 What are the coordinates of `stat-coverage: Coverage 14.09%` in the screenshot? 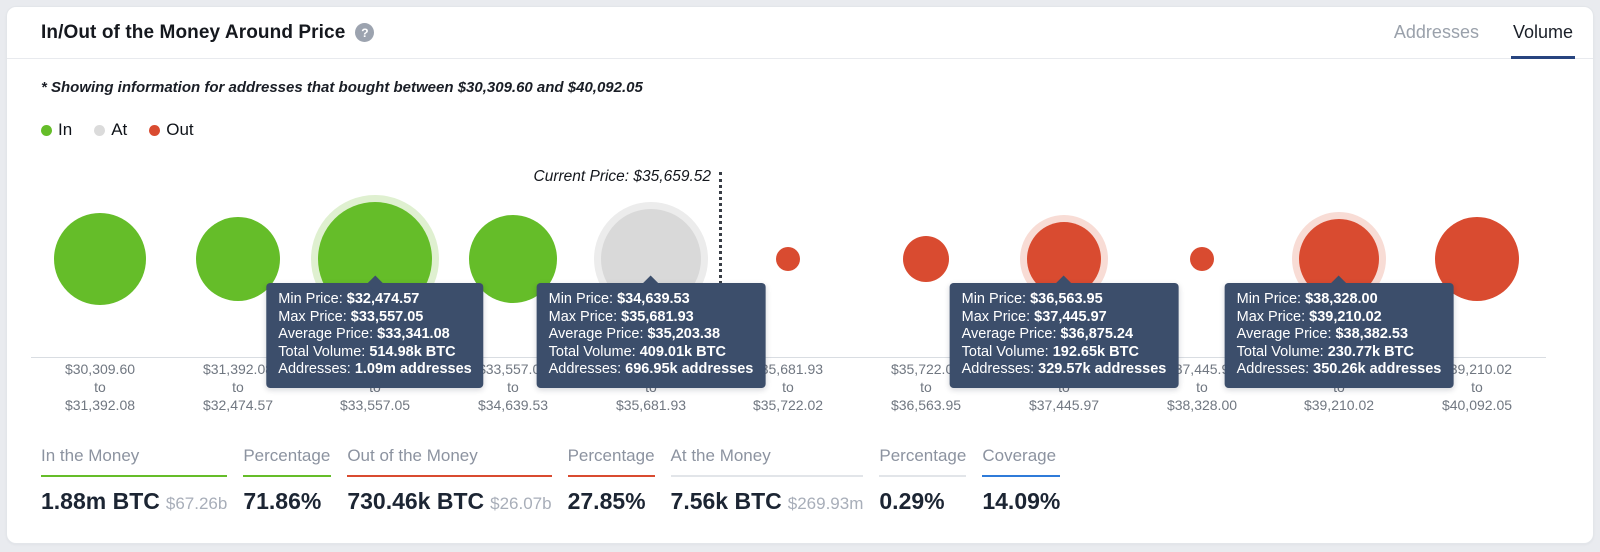 It's located at (1021, 480).